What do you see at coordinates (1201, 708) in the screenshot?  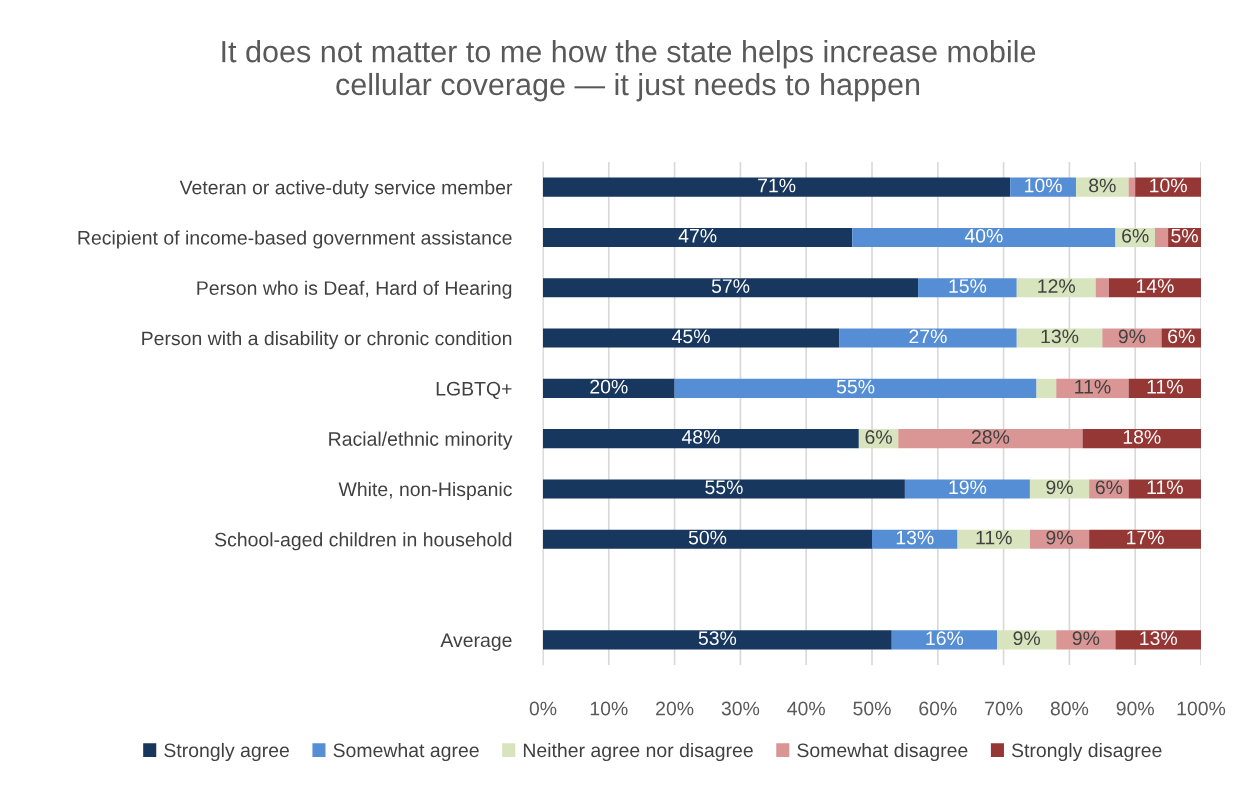 I see `x-tick-label: 100%` at bounding box center [1201, 708].